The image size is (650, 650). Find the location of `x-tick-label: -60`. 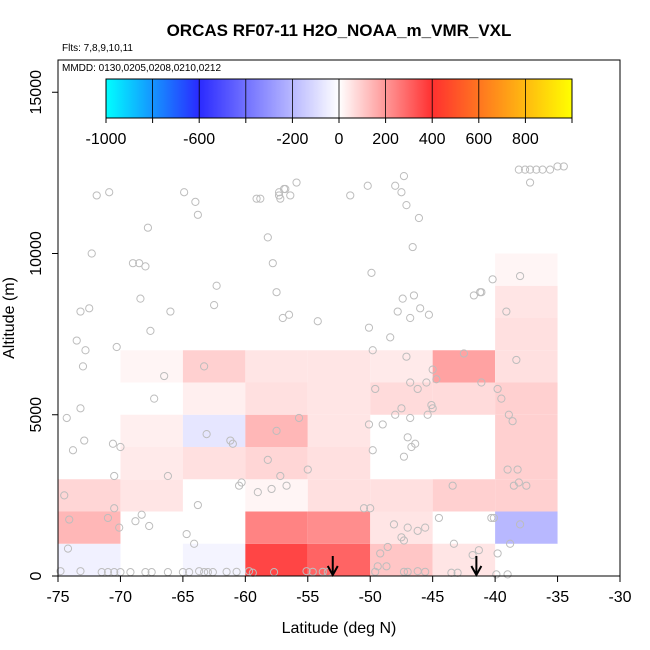

x-tick-label: -60 is located at coordinates (245, 597).